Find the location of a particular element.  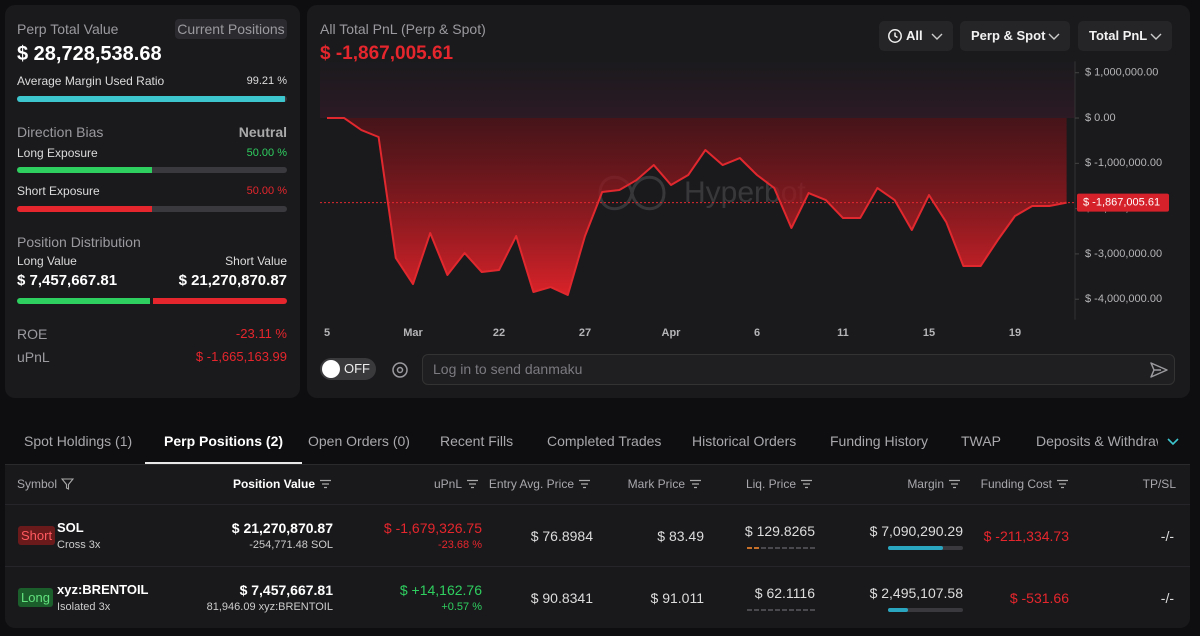

filter-icon is located at coordinates (67, 484).